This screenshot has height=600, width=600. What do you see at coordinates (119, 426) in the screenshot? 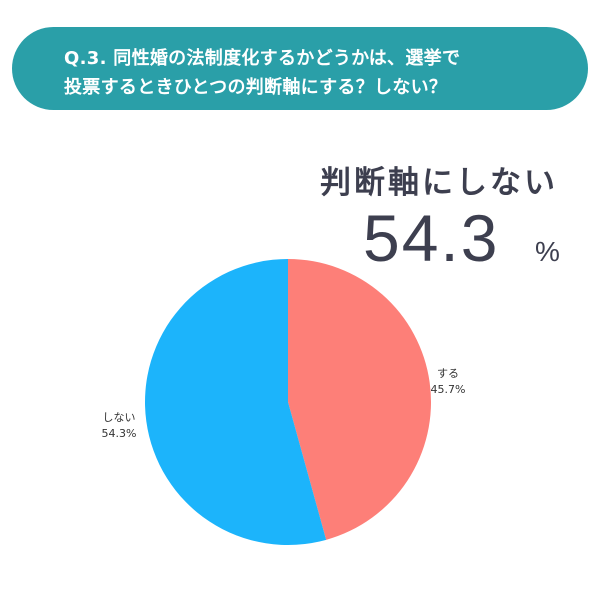
I see `label-shinai: しない 54.3%` at bounding box center [119, 426].